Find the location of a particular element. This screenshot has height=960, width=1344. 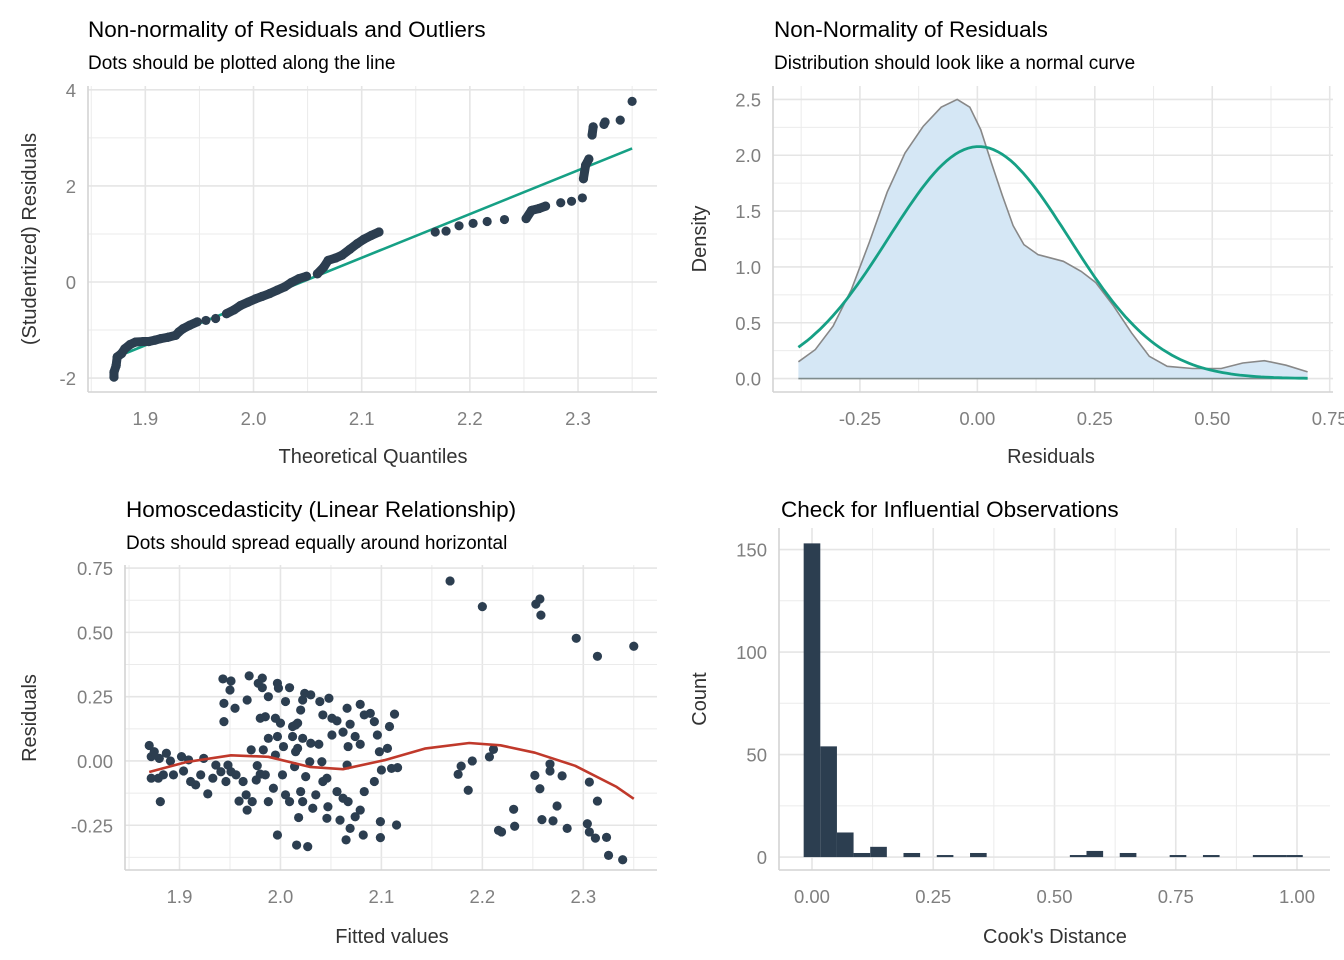

qq-subtitle: Dots should be plotted along the line is located at coordinates (241, 63).